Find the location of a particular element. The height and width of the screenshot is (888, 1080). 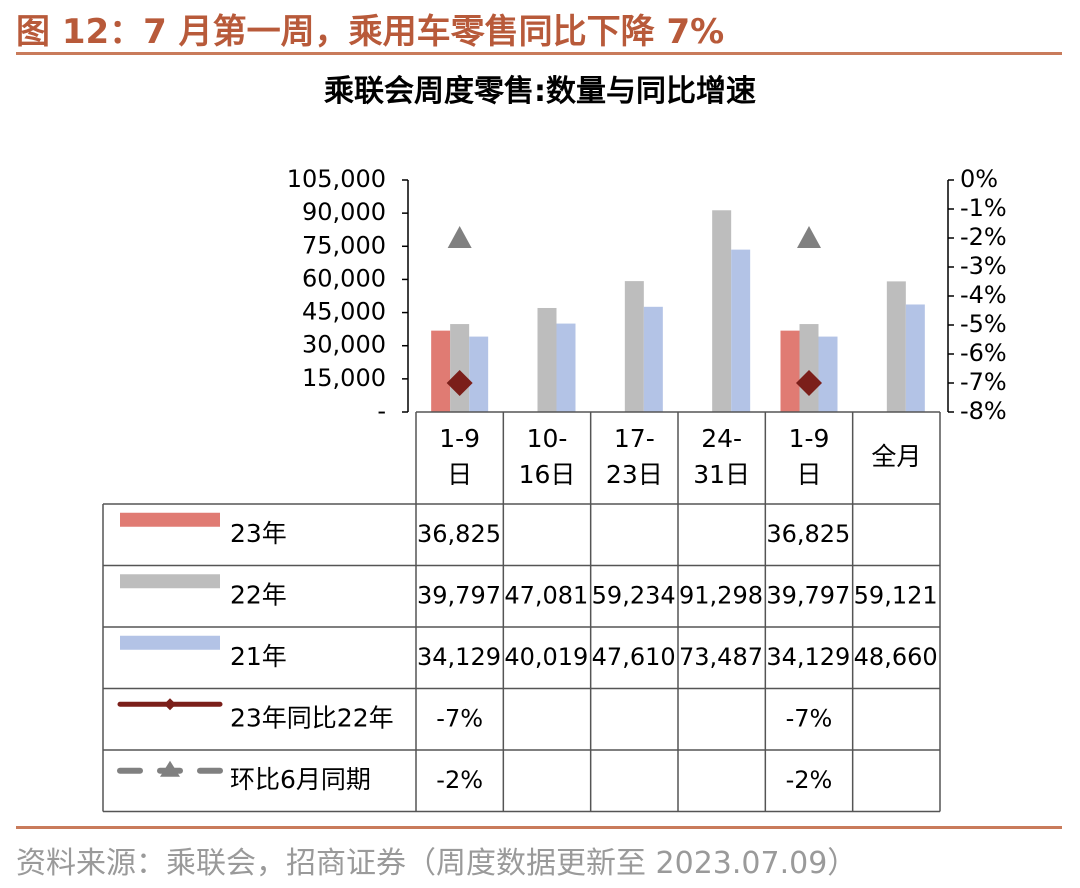

y-left-tick-label: 60,000 is located at coordinates (344, 278).